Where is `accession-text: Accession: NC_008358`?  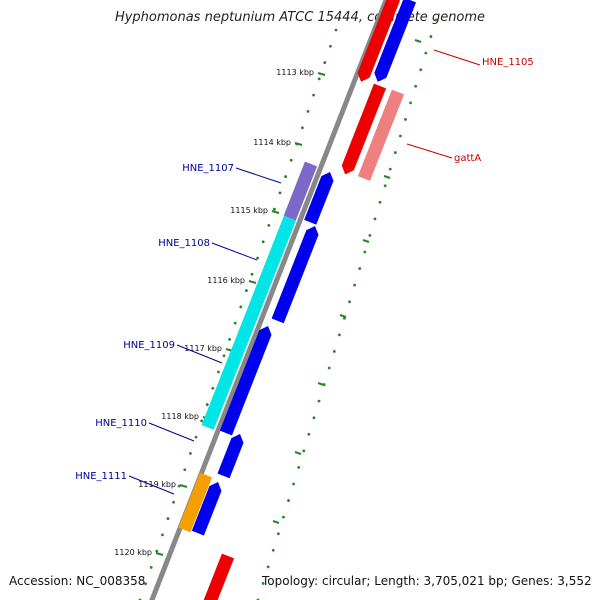
accession-text: Accession: NC_008358 is located at coordinates (77, 581).